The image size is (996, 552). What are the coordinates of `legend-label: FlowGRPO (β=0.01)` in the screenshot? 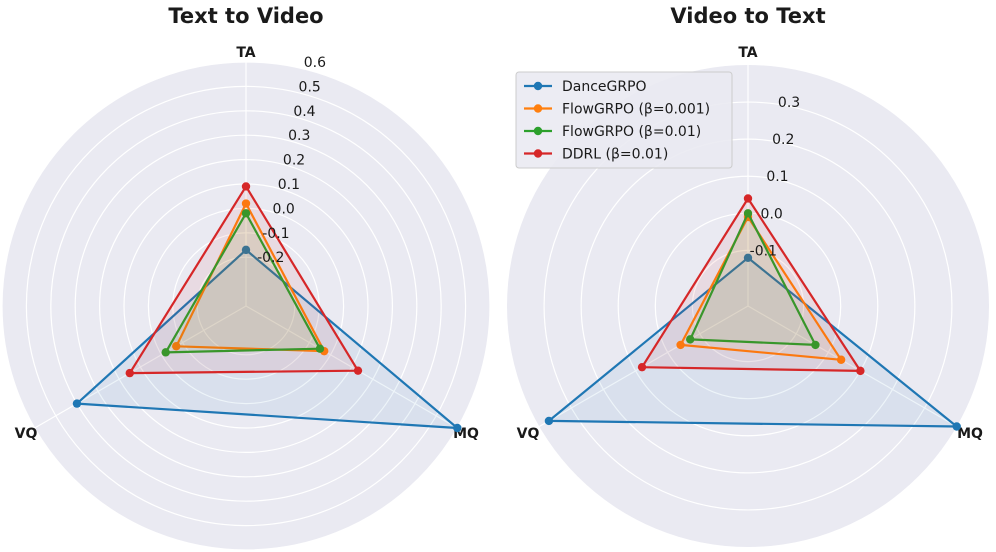 It's located at (631, 132).